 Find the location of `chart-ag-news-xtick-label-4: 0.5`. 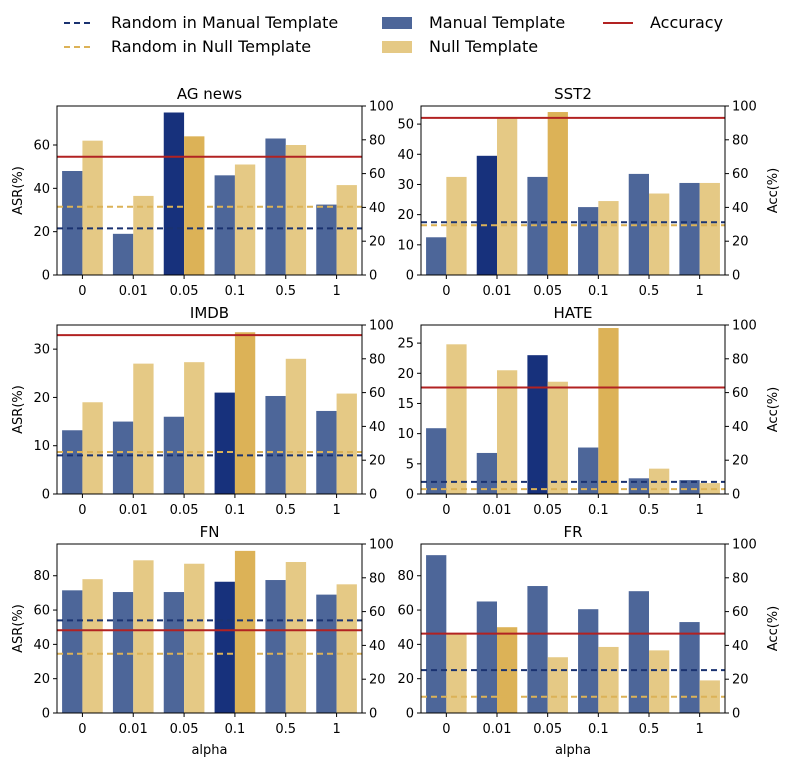

chart-ag-news-xtick-label-4: 0.5 is located at coordinates (285, 291).